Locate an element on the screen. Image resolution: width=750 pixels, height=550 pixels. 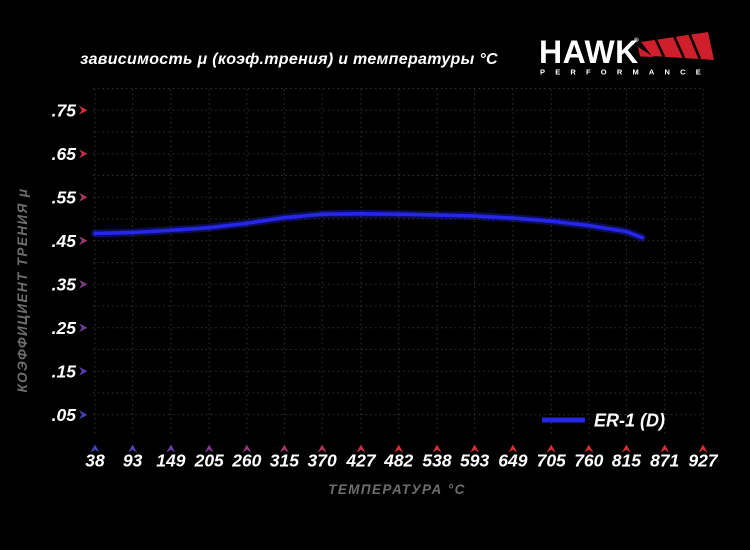
legend: ER-1 (D) is located at coordinates (603, 421).